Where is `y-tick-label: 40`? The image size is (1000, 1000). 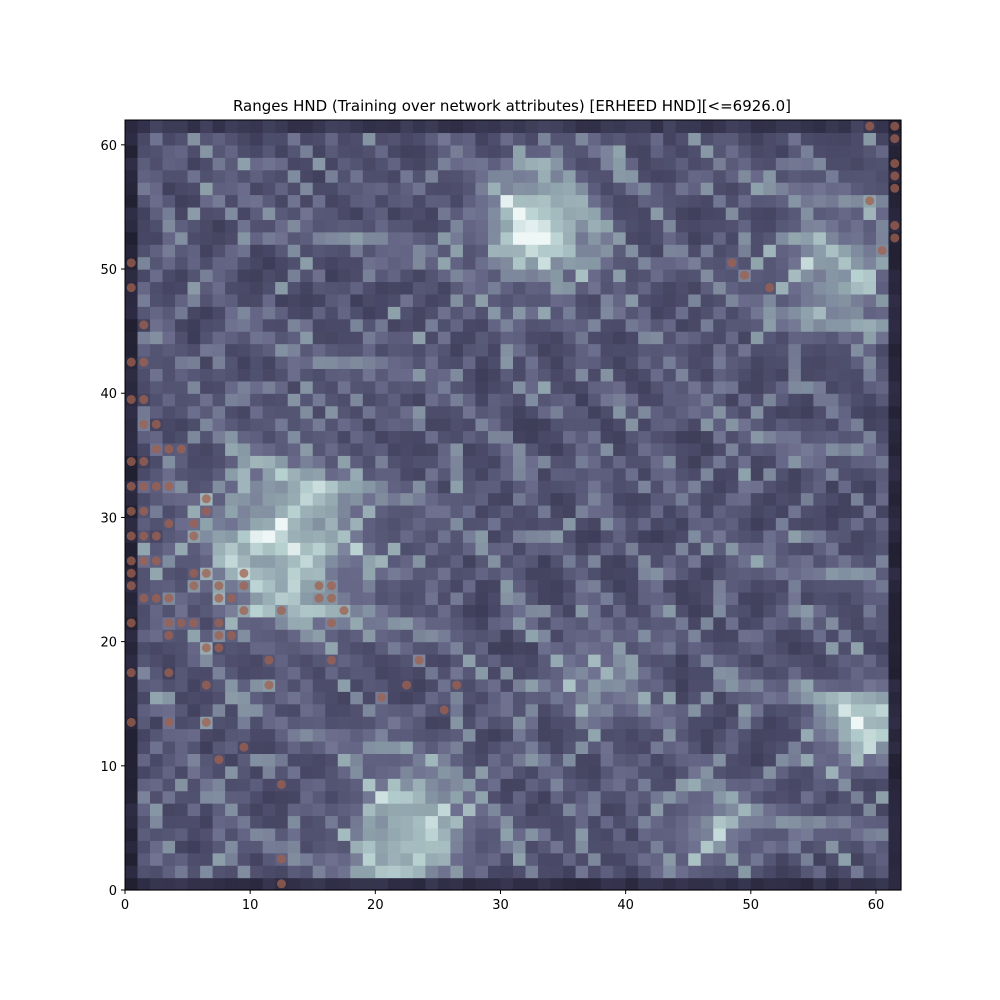
y-tick-label: 40 is located at coordinates (108, 394).